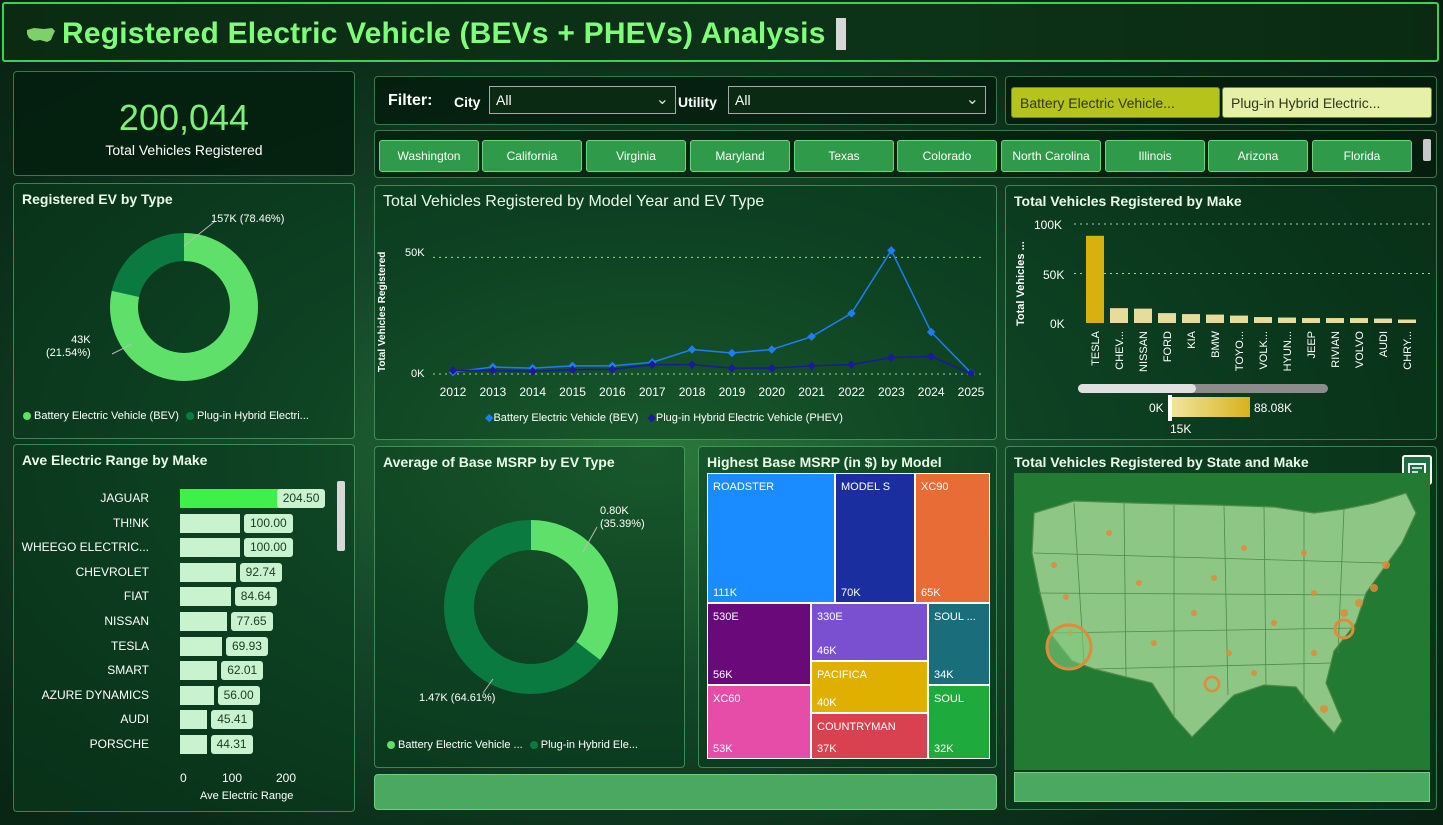 Image resolution: width=1443 pixels, height=825 pixels. I want to click on us-map, so click(1222, 621).